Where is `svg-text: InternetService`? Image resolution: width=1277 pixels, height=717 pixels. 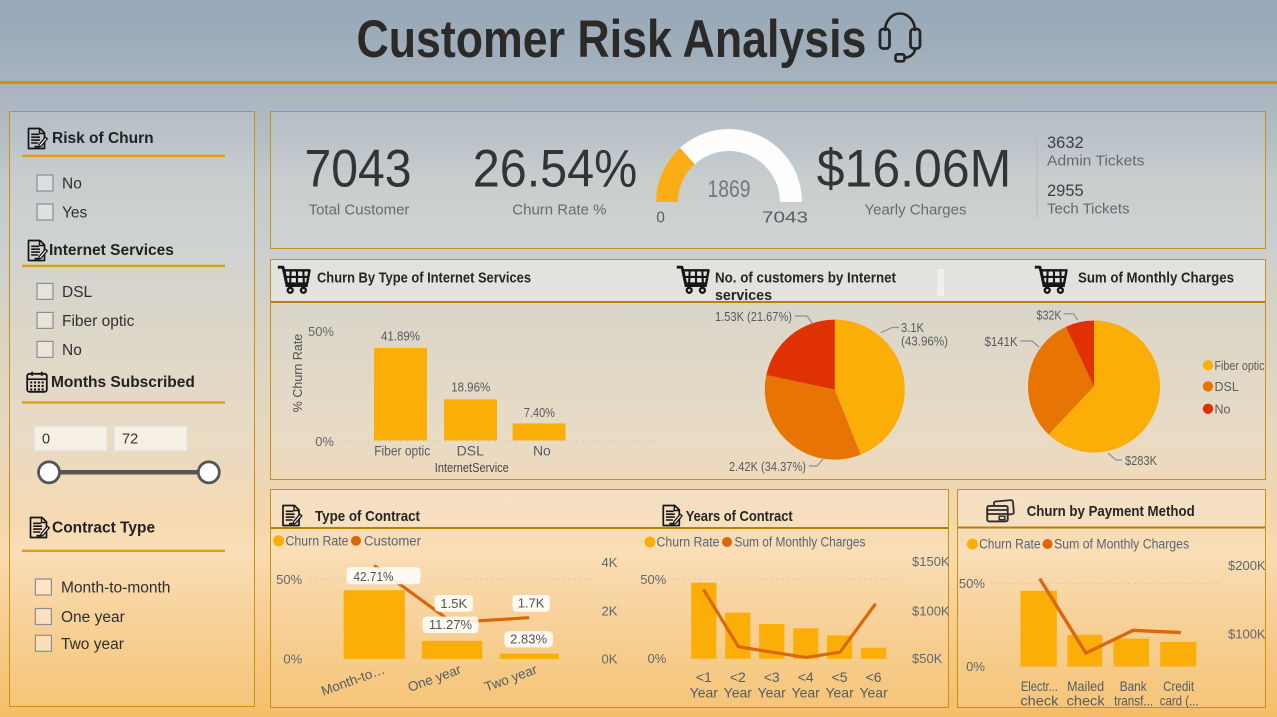 svg-text: InternetService is located at coordinates (472, 467).